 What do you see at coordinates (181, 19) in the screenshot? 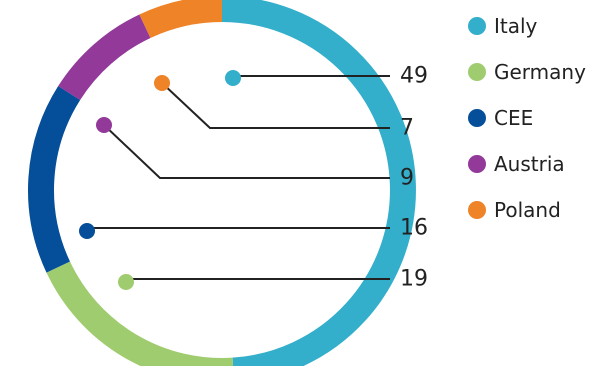
I see `ring-segment-poland` at bounding box center [181, 19].